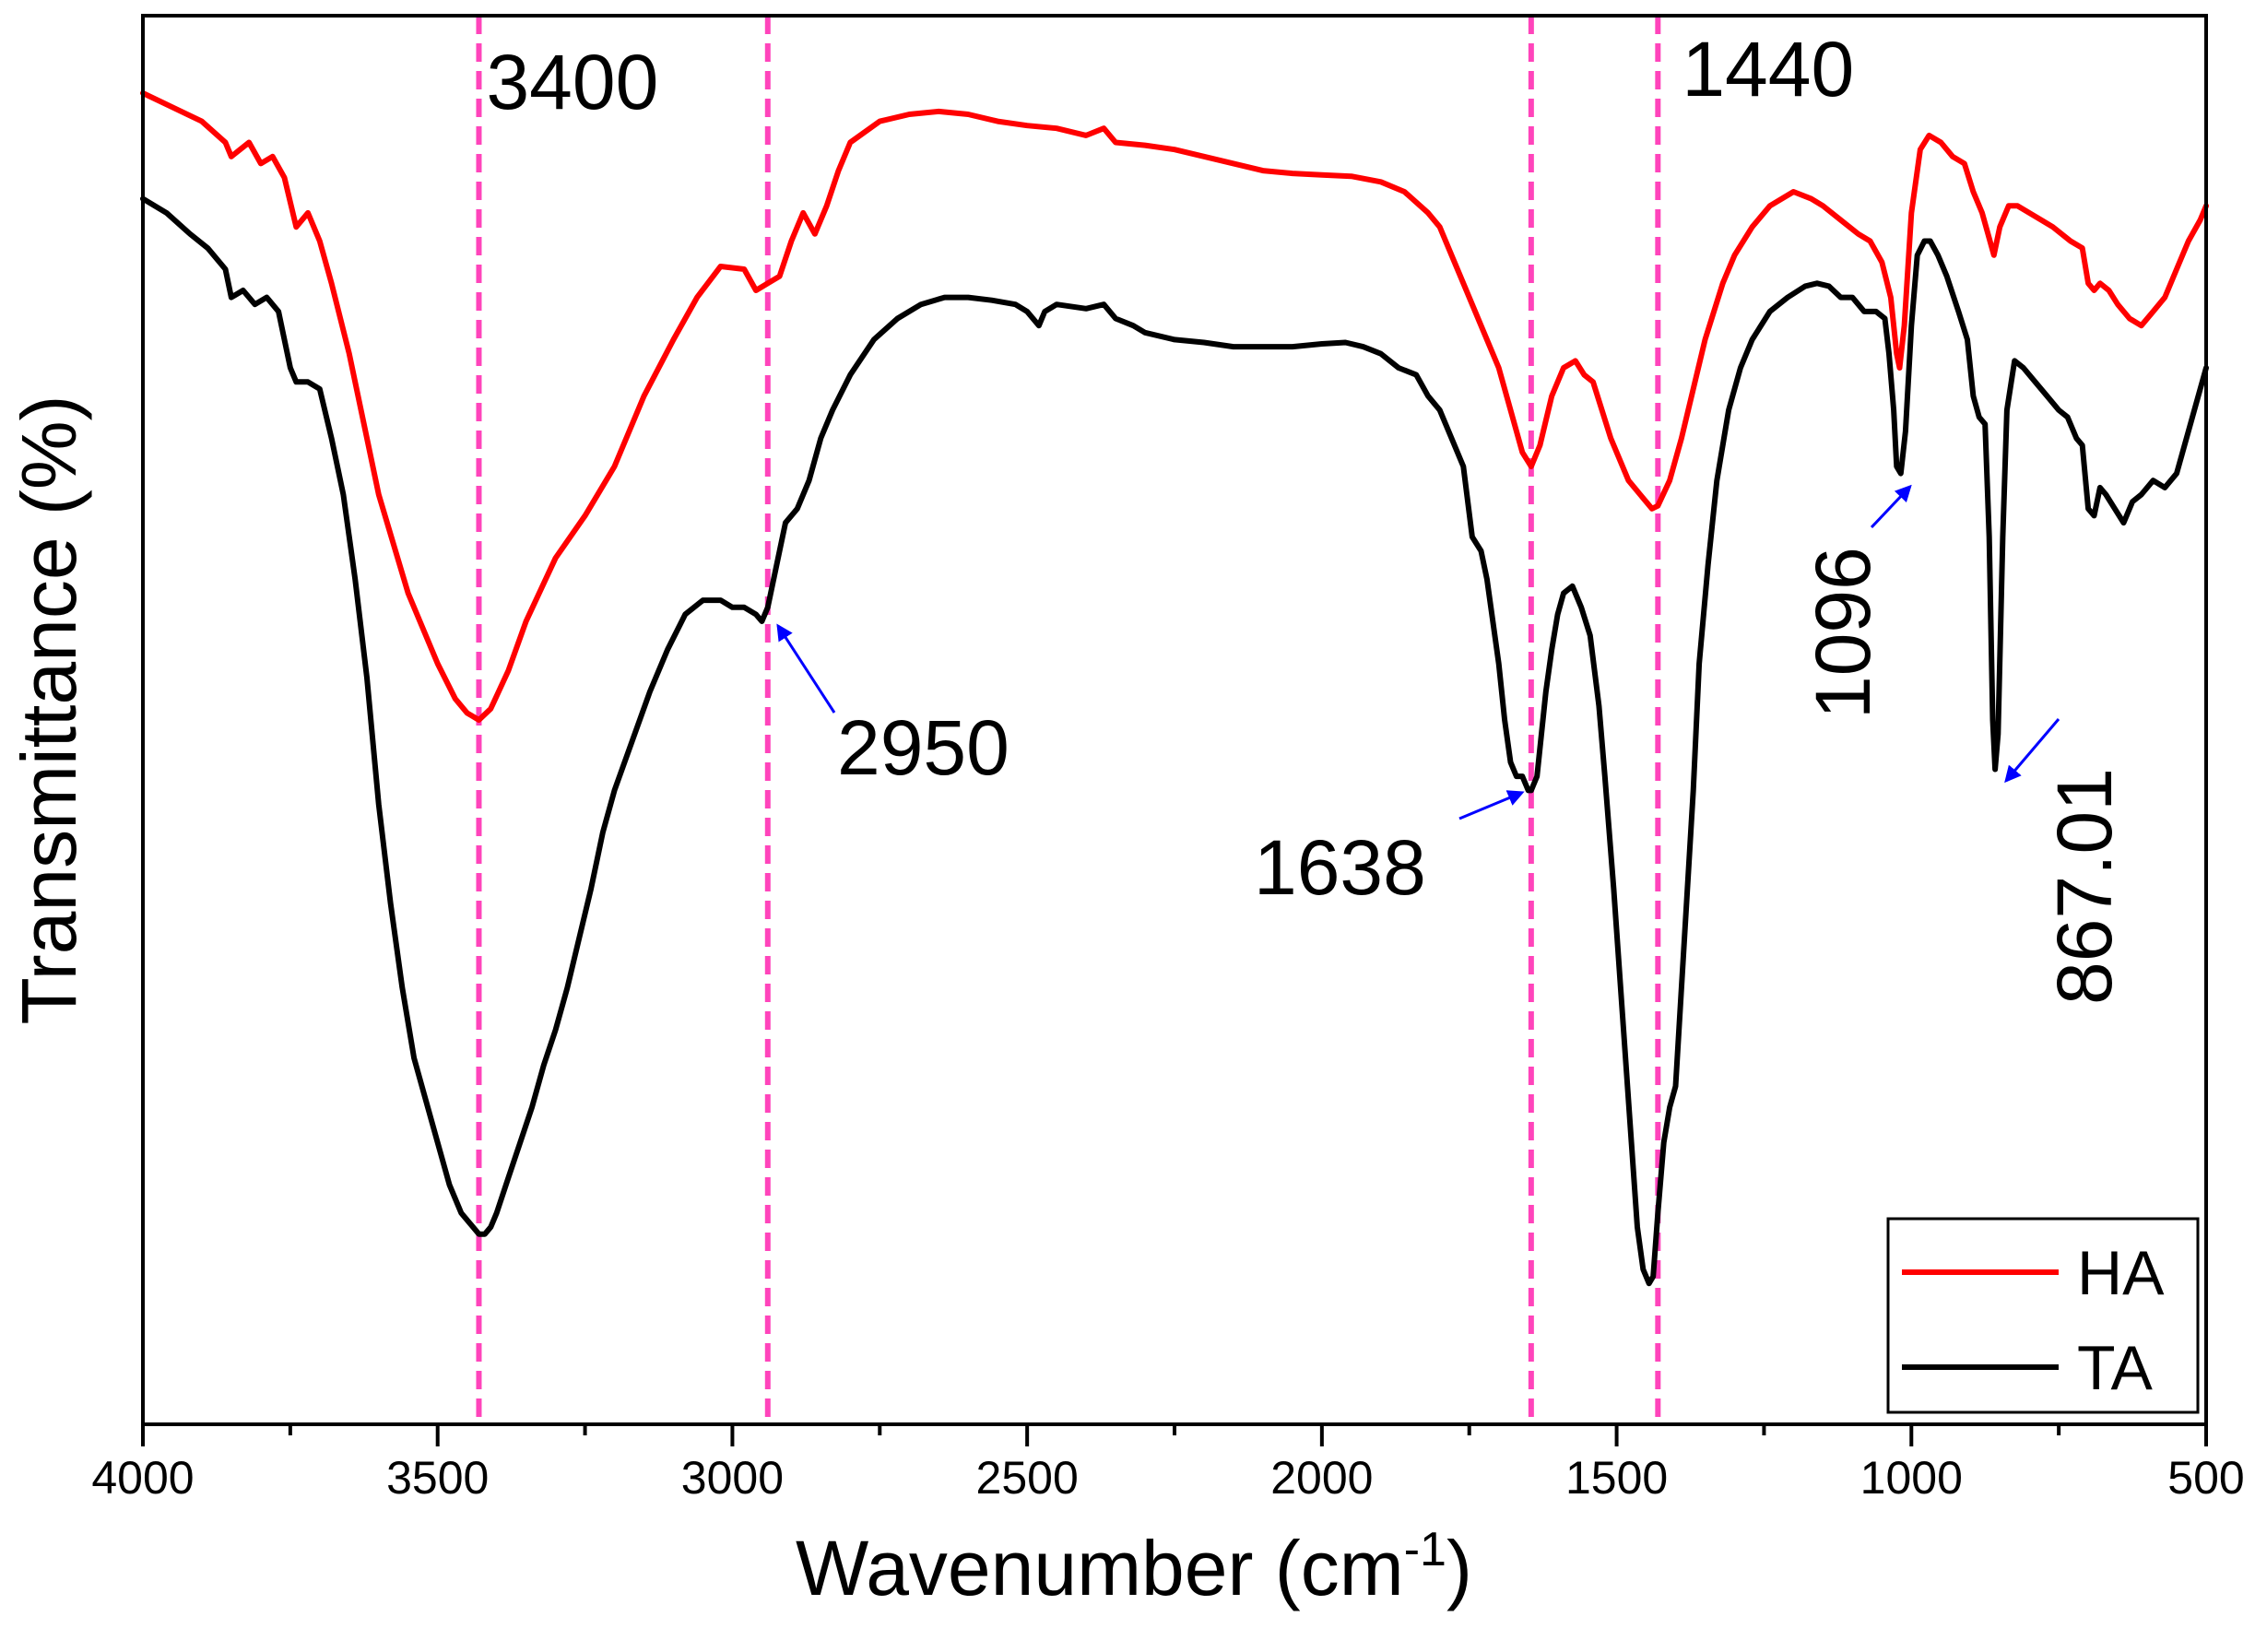 This screenshot has width=2255, height=1652. What do you see at coordinates (732, 1478) in the screenshot?
I see `x-tick-label-3000: 3000` at bounding box center [732, 1478].